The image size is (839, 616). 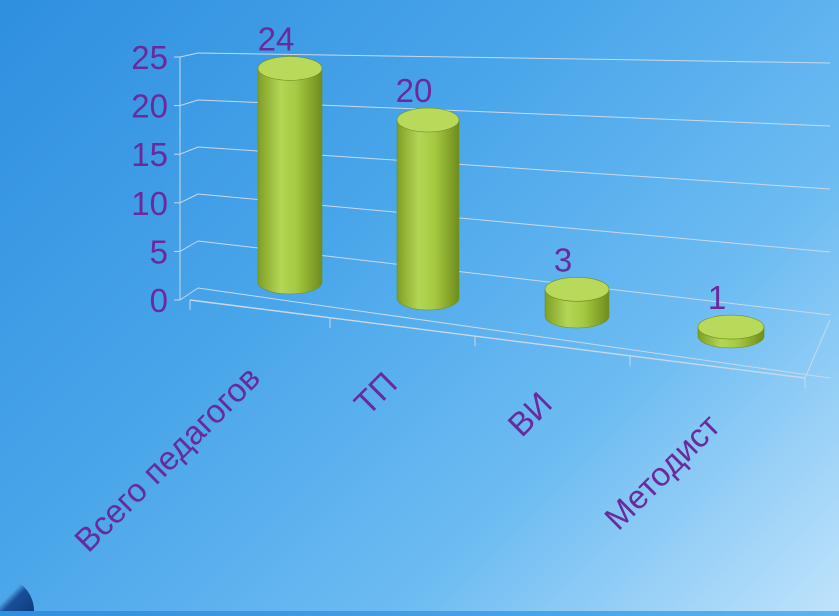 I want to click on data-label: 24, so click(x=276, y=38).